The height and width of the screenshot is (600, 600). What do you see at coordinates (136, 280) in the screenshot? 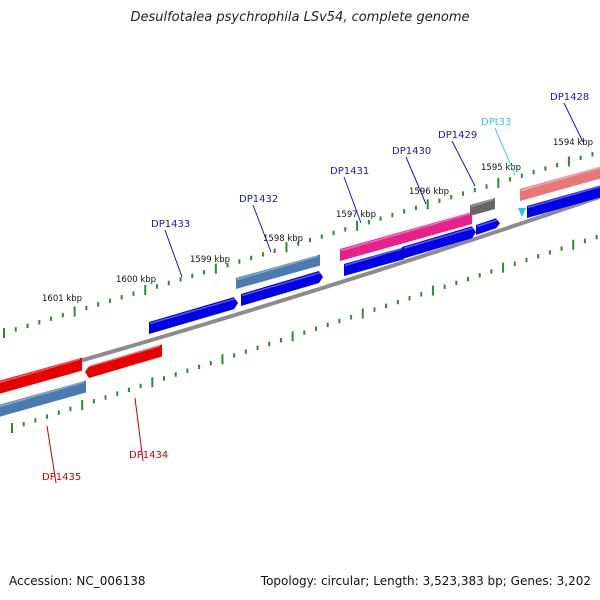
I see `scale-label: 1600 kbp` at bounding box center [136, 280].